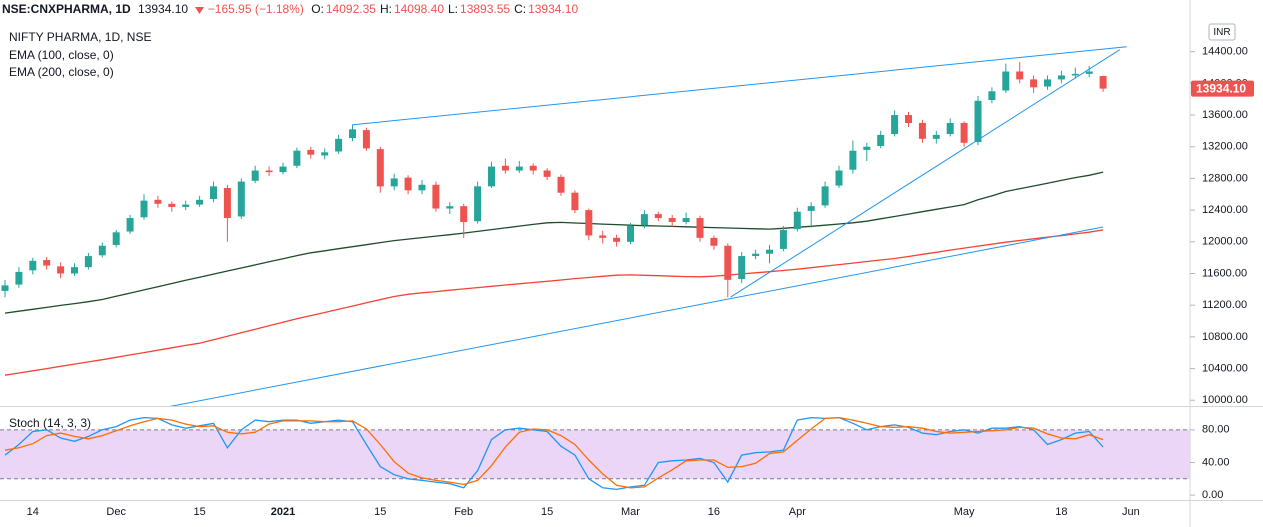 The image size is (1263, 527). Describe the element at coordinates (66, 9) in the screenshot. I see `symbol: NSE:CNXPHARMA, 1D` at that location.